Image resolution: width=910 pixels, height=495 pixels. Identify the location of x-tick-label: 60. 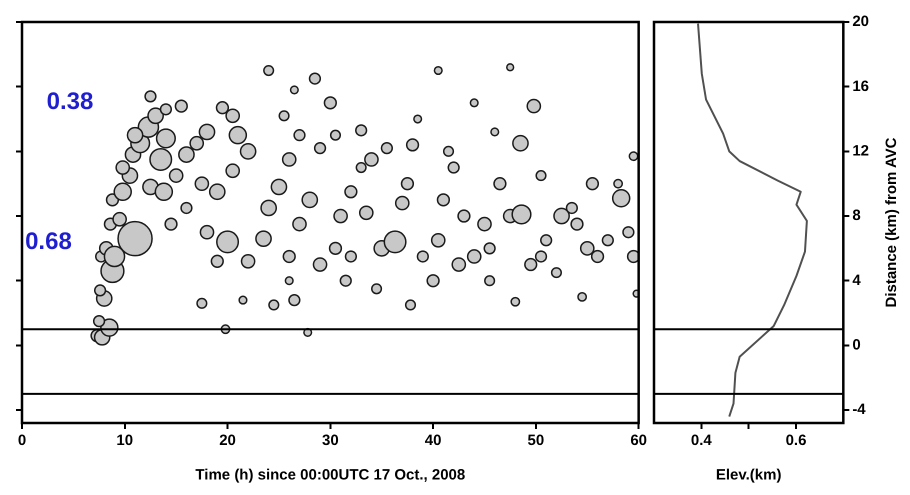
(638, 441).